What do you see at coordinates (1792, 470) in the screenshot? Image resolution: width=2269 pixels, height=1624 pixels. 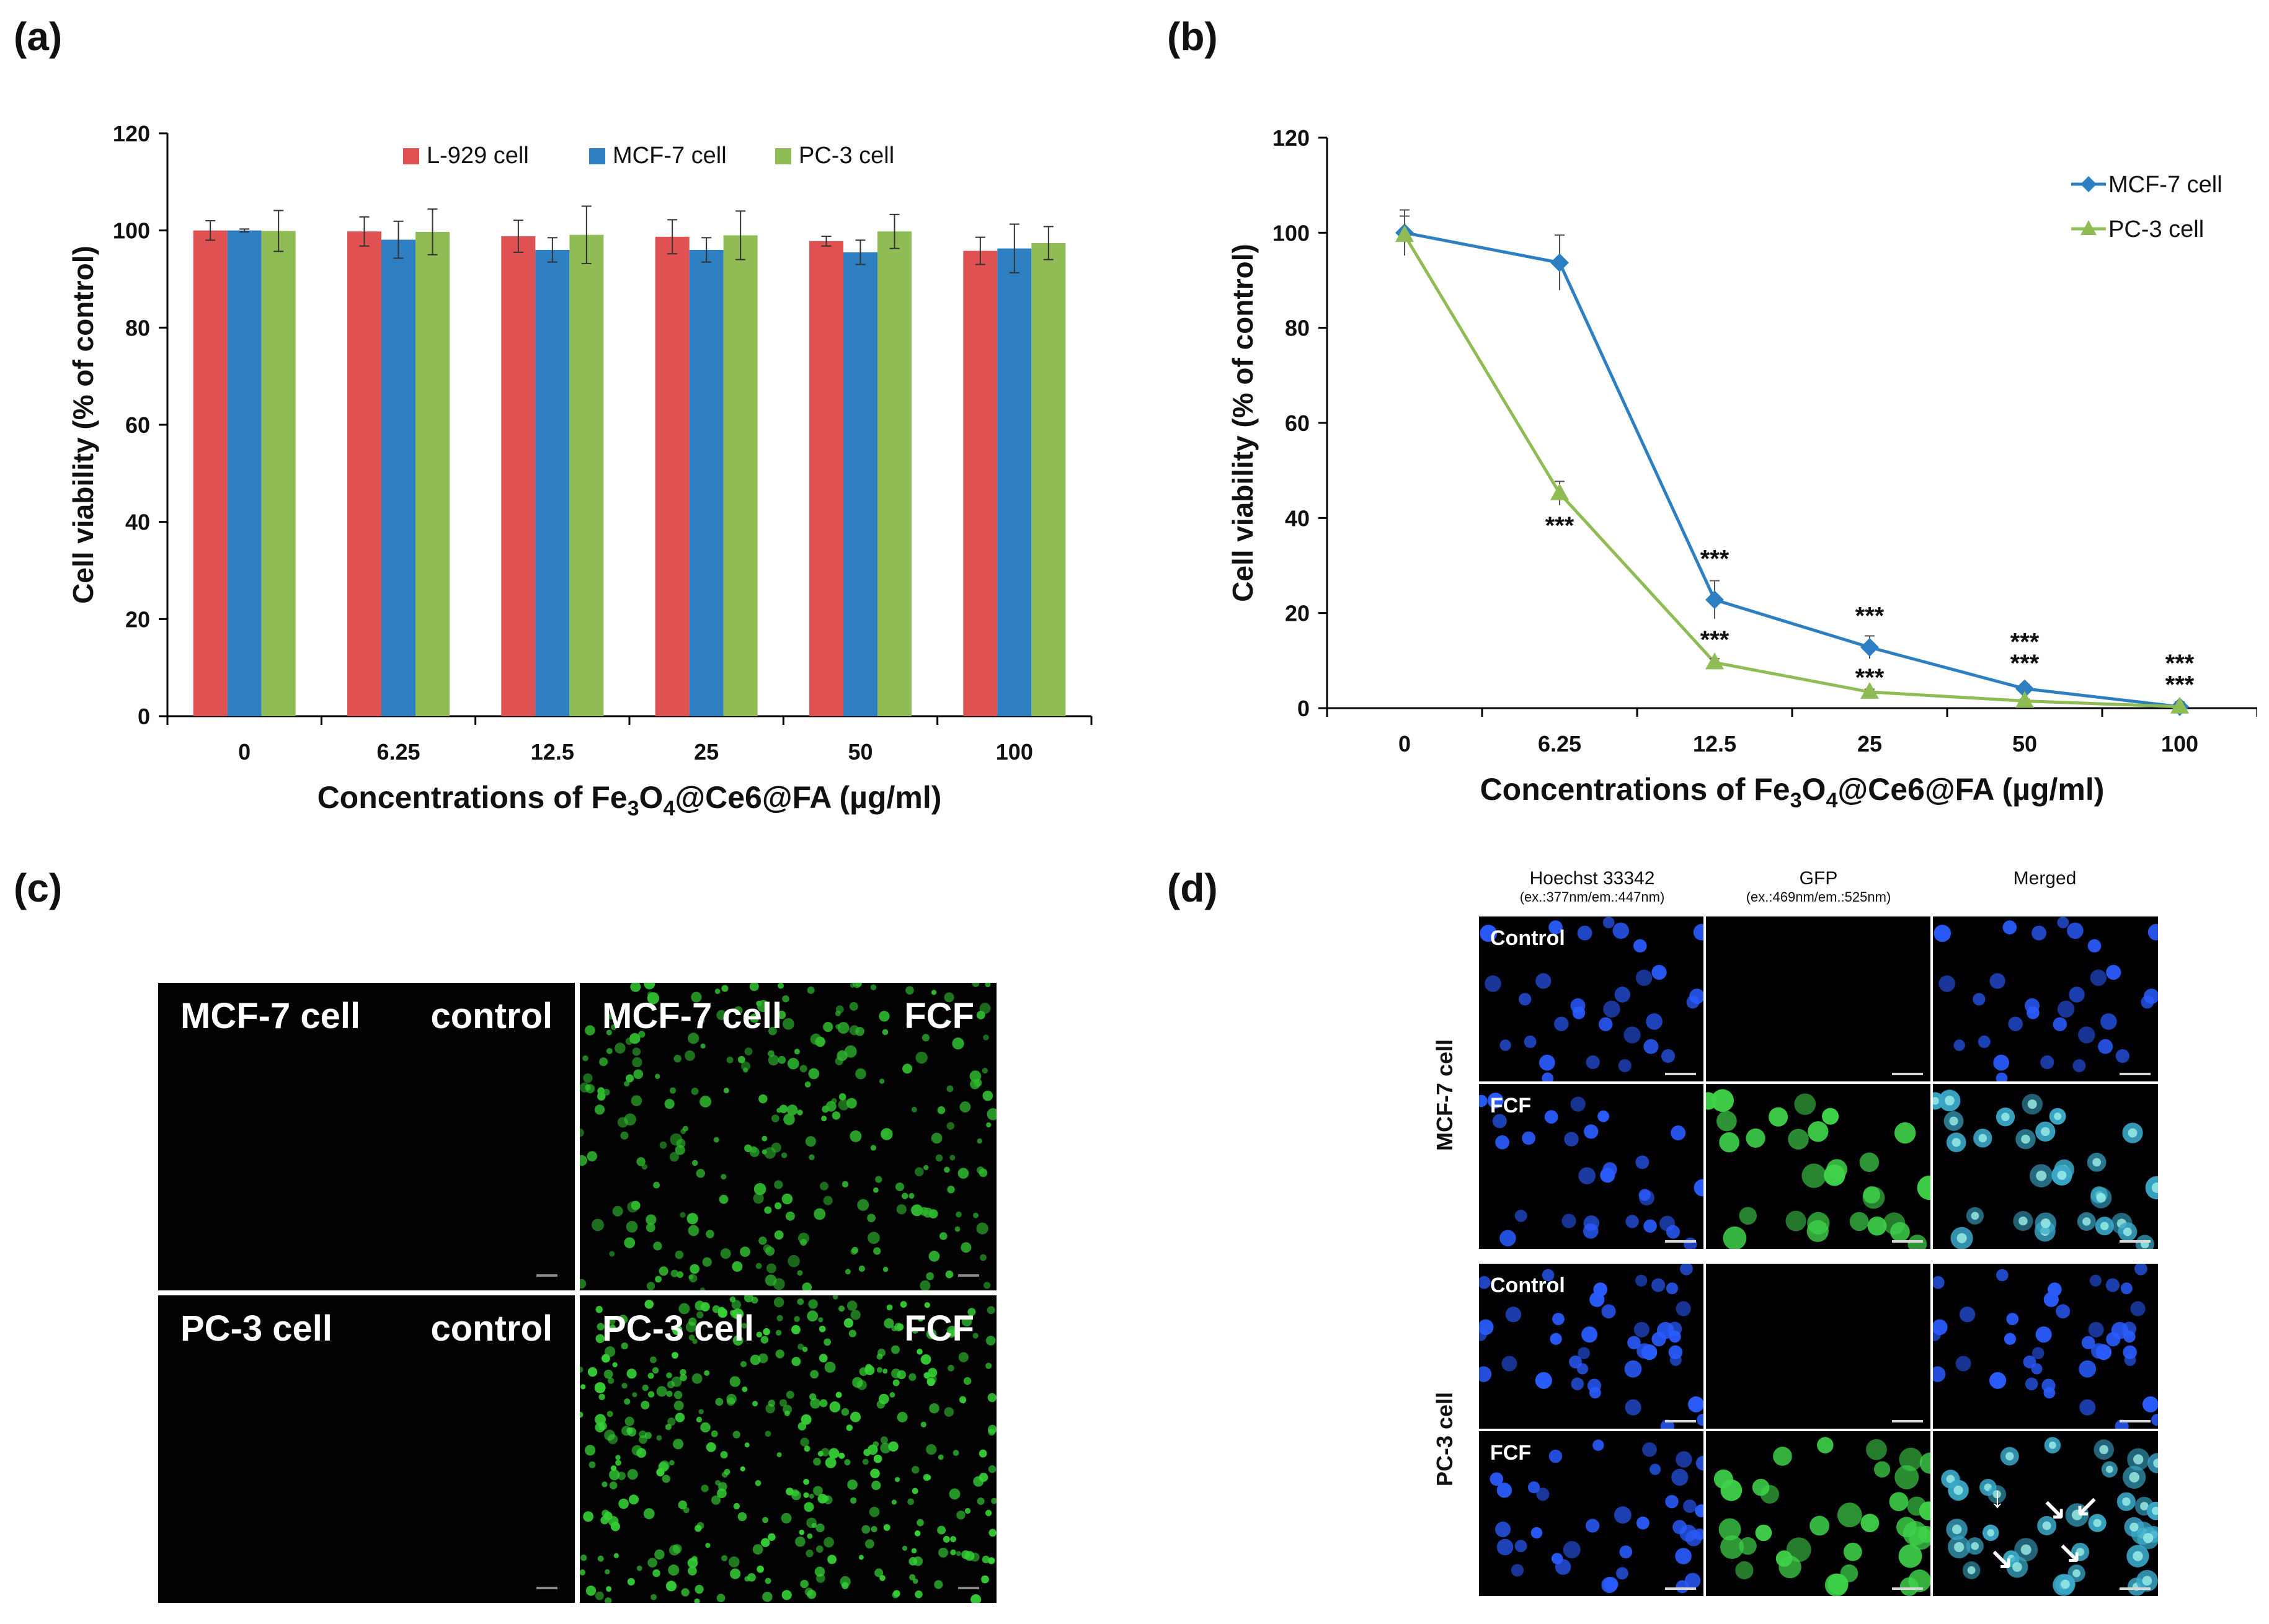 I see `series-line` at bounding box center [1792, 470].